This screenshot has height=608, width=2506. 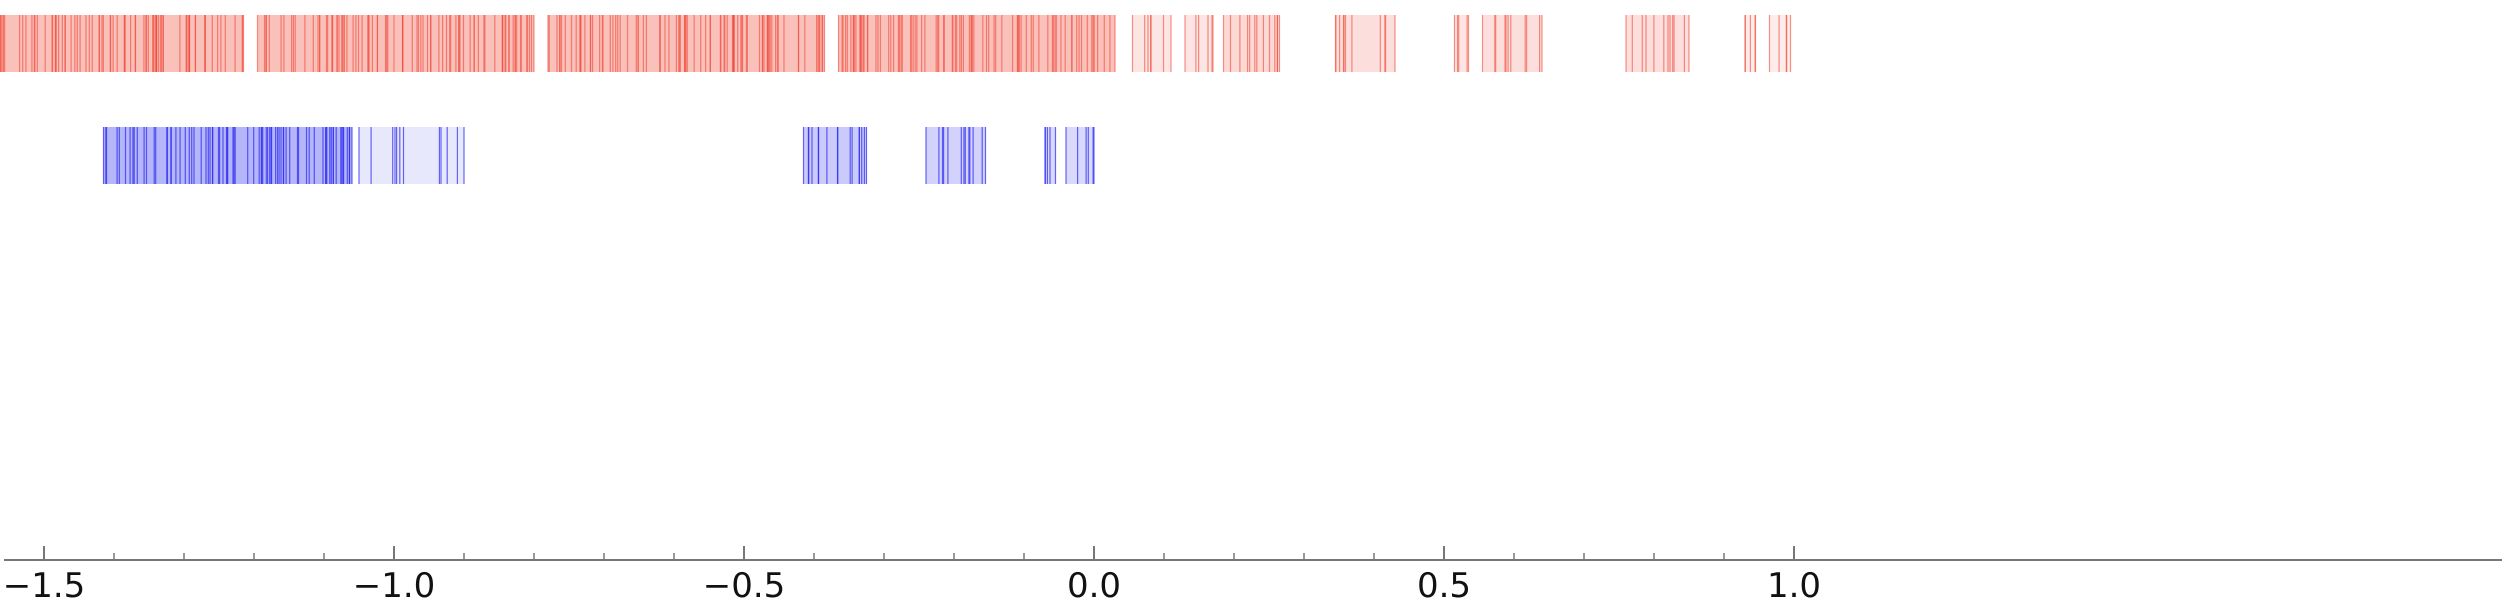 I want to click on x-tick-label: 0.0, so click(x=1094, y=586).